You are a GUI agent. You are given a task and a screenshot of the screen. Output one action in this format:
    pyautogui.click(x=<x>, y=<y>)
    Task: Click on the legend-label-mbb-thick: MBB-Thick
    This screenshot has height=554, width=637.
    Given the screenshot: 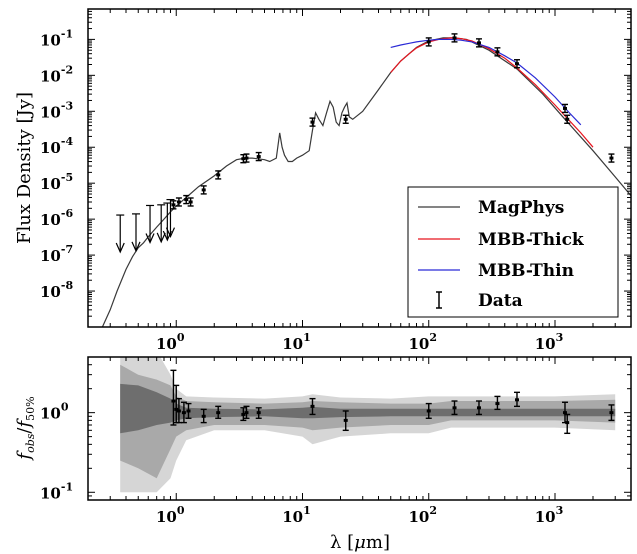 What is the action you would take?
    pyautogui.click(x=531, y=240)
    